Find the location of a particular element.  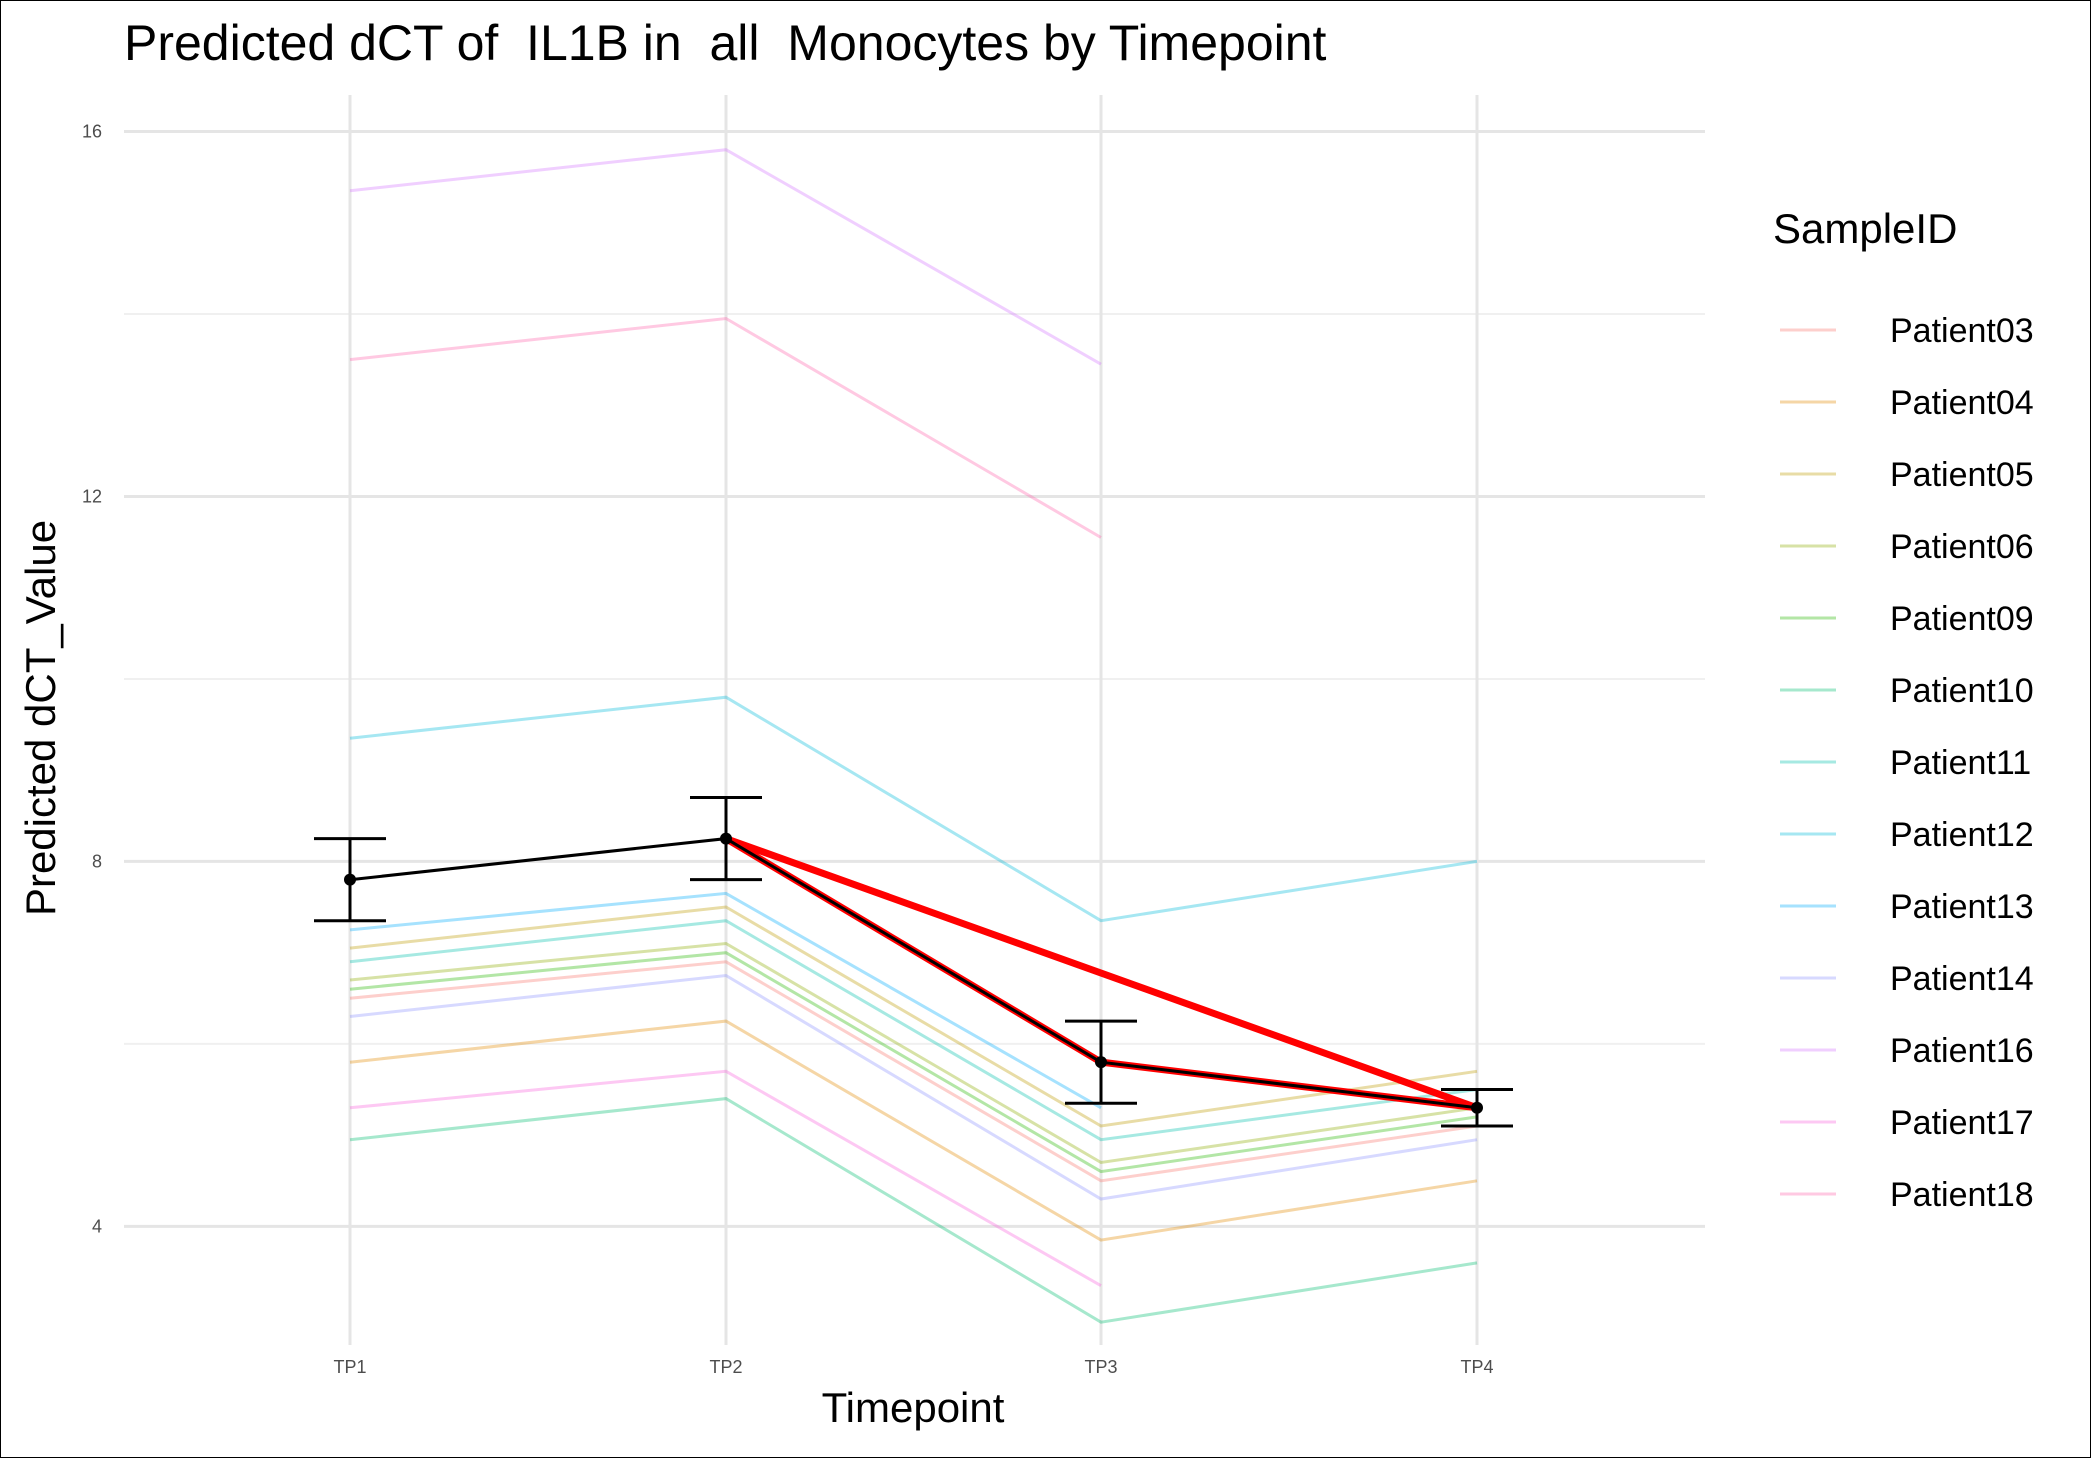

highlight-segment is located at coordinates (1101, 973).